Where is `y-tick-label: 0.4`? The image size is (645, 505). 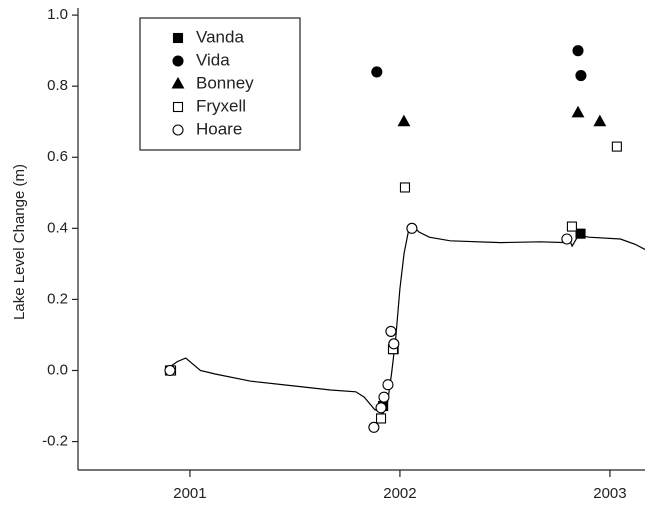
y-tick-label: 0.4 is located at coordinates (57, 227).